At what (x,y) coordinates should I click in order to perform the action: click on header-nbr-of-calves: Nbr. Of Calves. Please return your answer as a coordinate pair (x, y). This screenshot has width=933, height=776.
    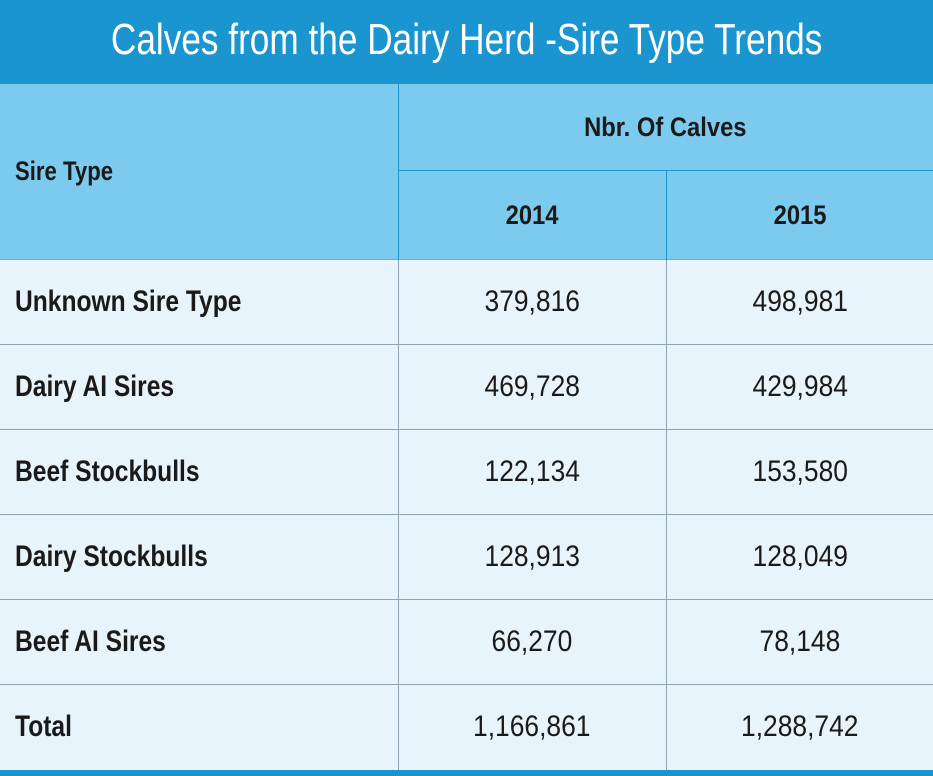
    Looking at the image, I should click on (665, 127).